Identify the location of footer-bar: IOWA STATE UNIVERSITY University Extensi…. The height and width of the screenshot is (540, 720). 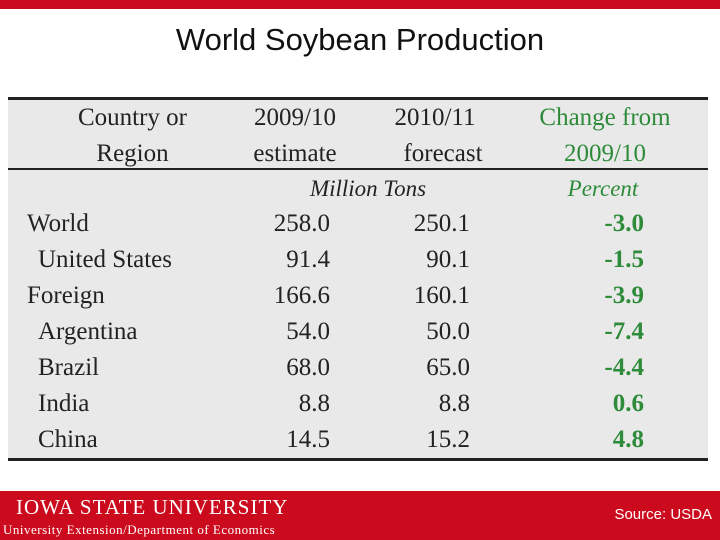
(360, 515).